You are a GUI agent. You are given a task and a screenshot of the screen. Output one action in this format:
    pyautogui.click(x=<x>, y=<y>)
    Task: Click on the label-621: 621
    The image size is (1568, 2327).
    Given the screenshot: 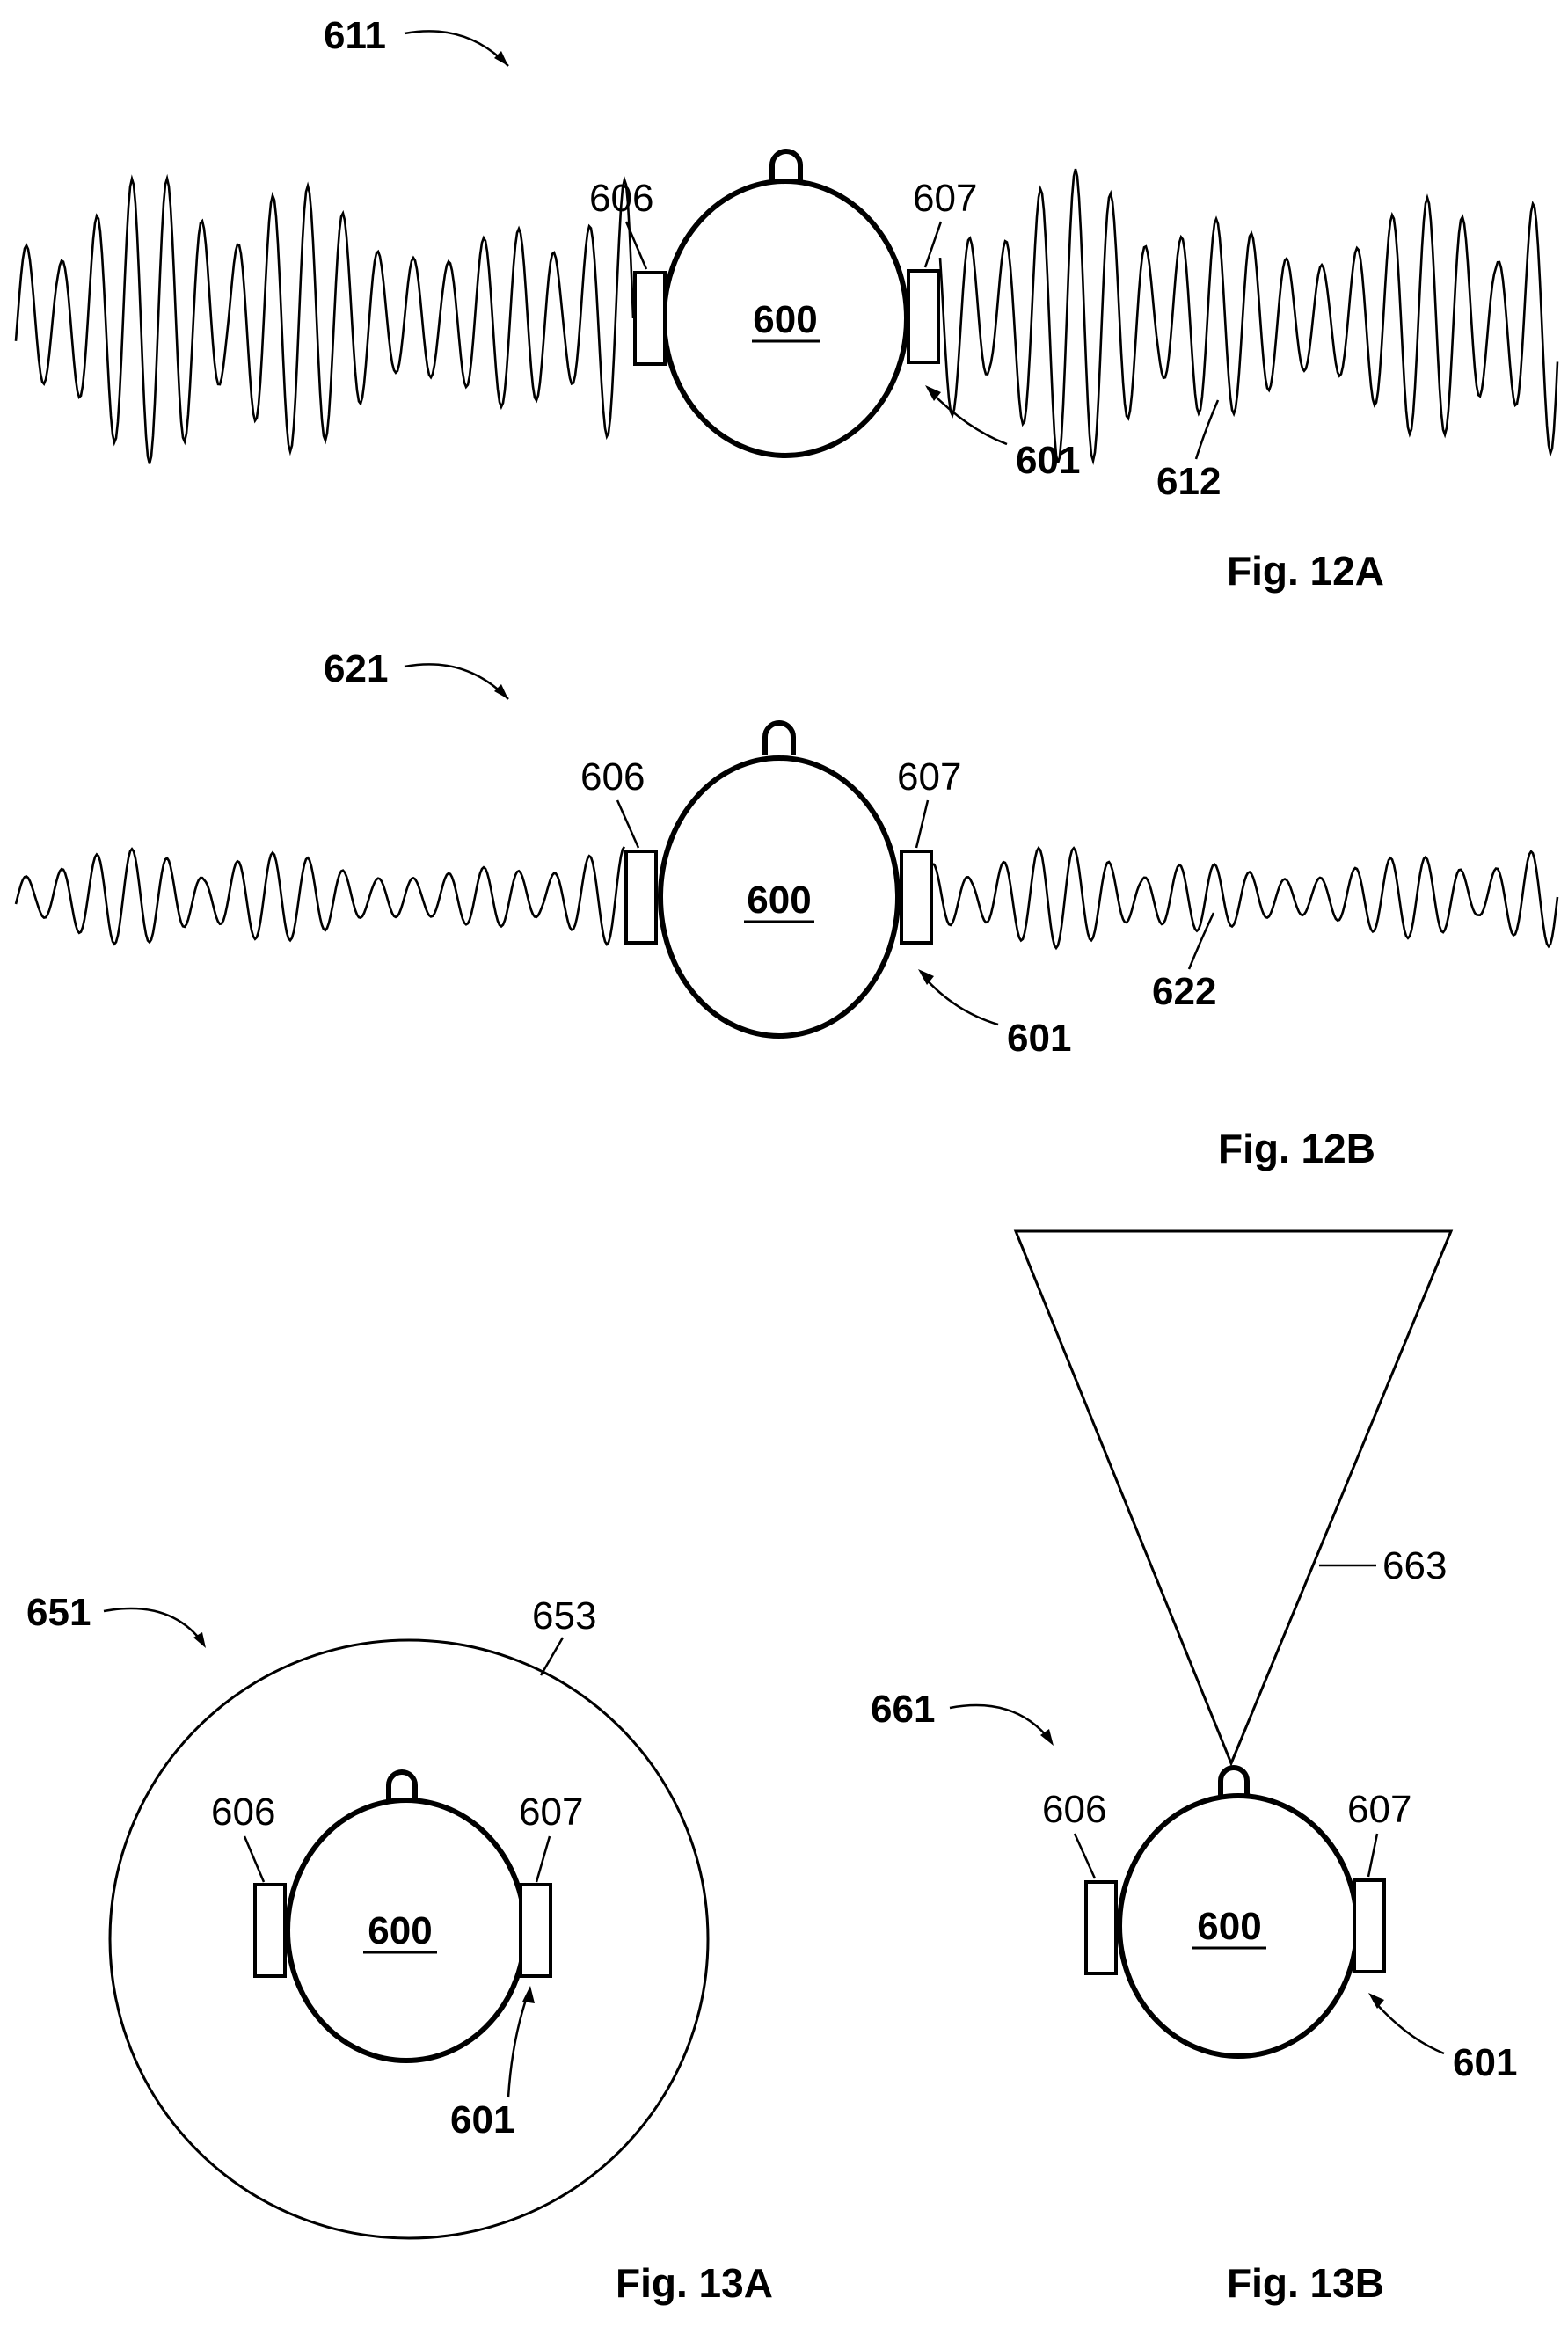 What is the action you would take?
    pyautogui.click(x=356, y=668)
    